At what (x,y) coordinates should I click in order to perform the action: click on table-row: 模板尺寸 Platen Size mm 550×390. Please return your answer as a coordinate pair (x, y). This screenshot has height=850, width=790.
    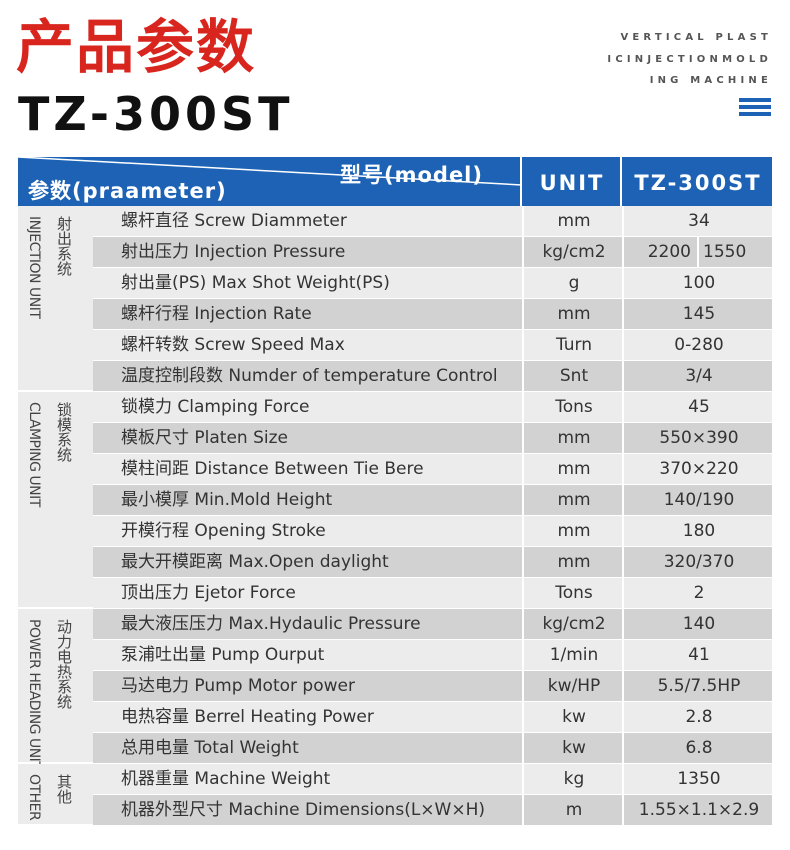
    Looking at the image, I should click on (432, 438).